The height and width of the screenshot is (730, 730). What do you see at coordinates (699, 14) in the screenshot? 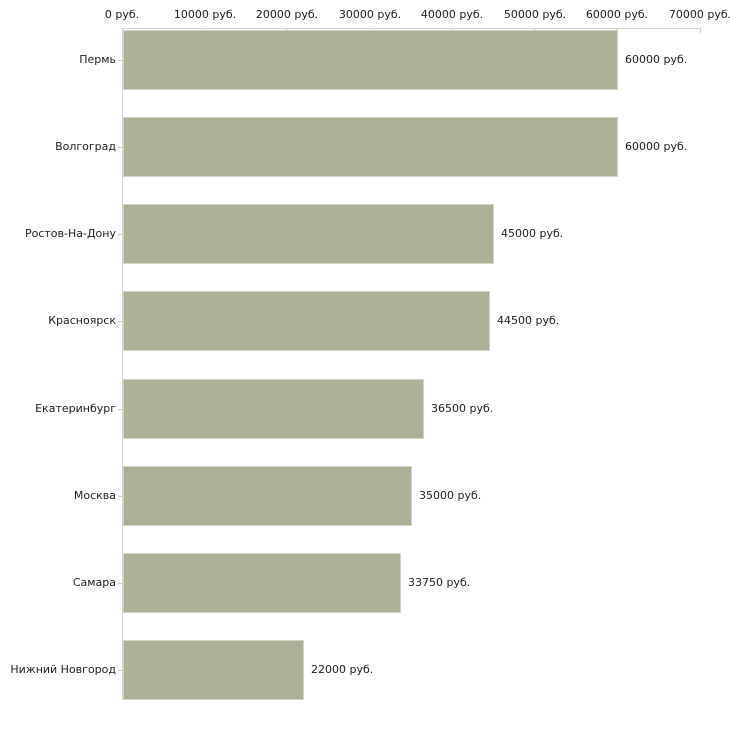
I see `x-tick-label: 70000 руб.` at bounding box center [699, 14].